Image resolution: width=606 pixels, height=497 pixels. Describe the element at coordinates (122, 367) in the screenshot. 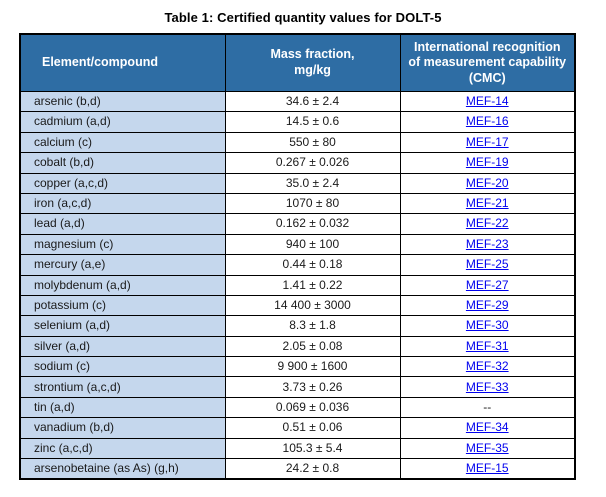

I see `element-cell: sodium (c)` at that location.